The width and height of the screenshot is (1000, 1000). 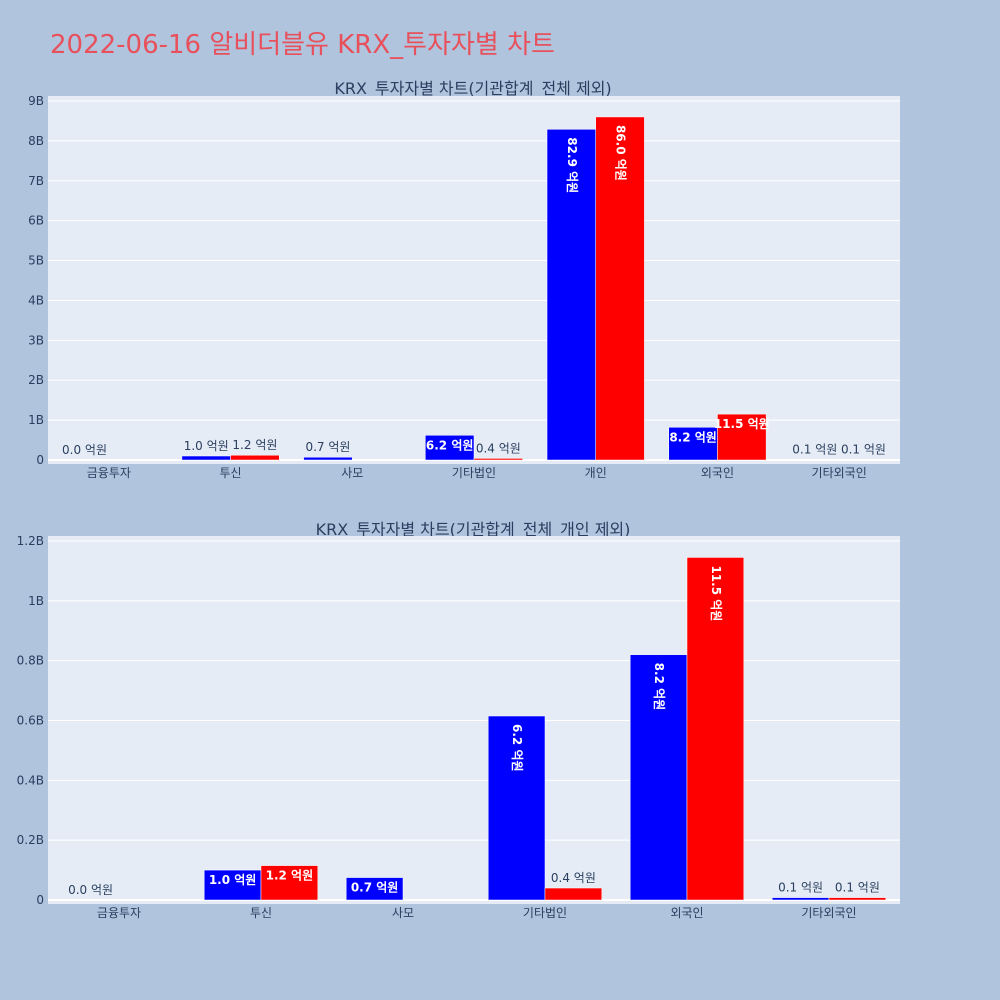 I want to click on y-tick-label: 7B, so click(x=36, y=181).